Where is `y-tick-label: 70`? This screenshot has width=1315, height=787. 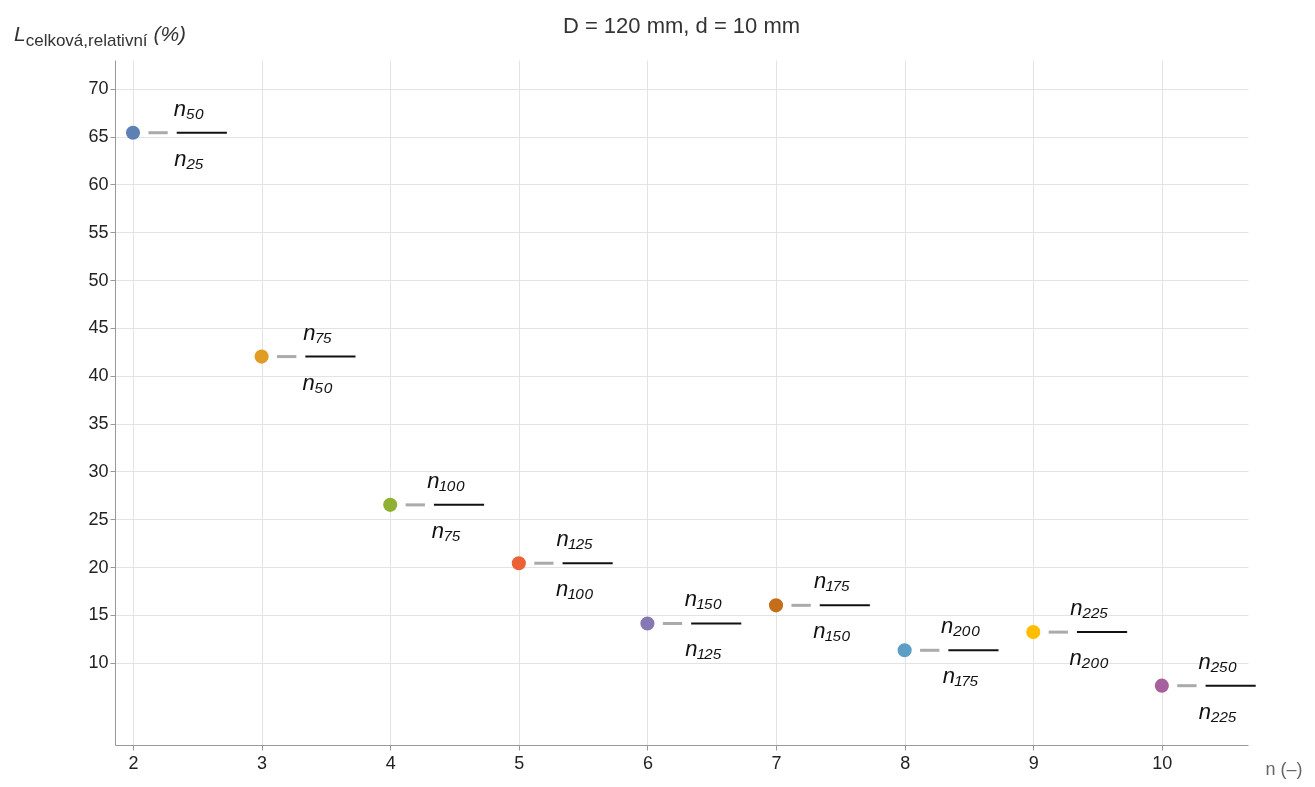
y-tick-label: 70 is located at coordinates (98, 88).